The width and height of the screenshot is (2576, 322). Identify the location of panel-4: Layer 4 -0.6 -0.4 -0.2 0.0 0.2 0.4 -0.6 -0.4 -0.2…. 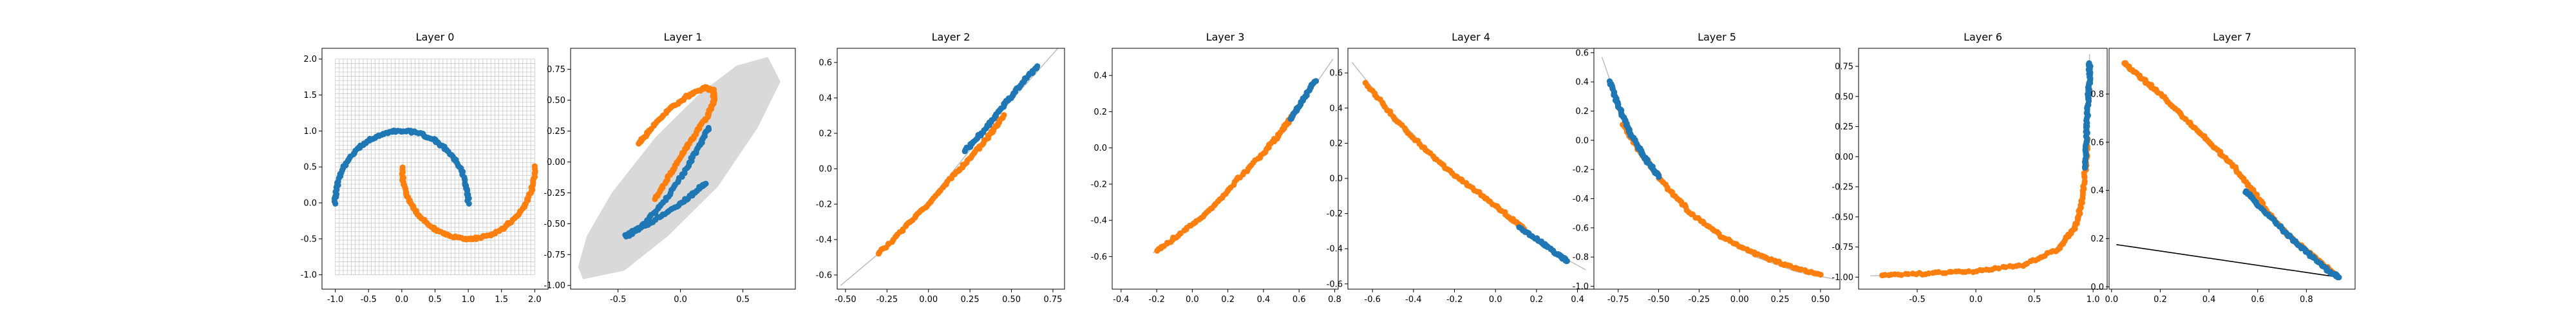
(1461, 168).